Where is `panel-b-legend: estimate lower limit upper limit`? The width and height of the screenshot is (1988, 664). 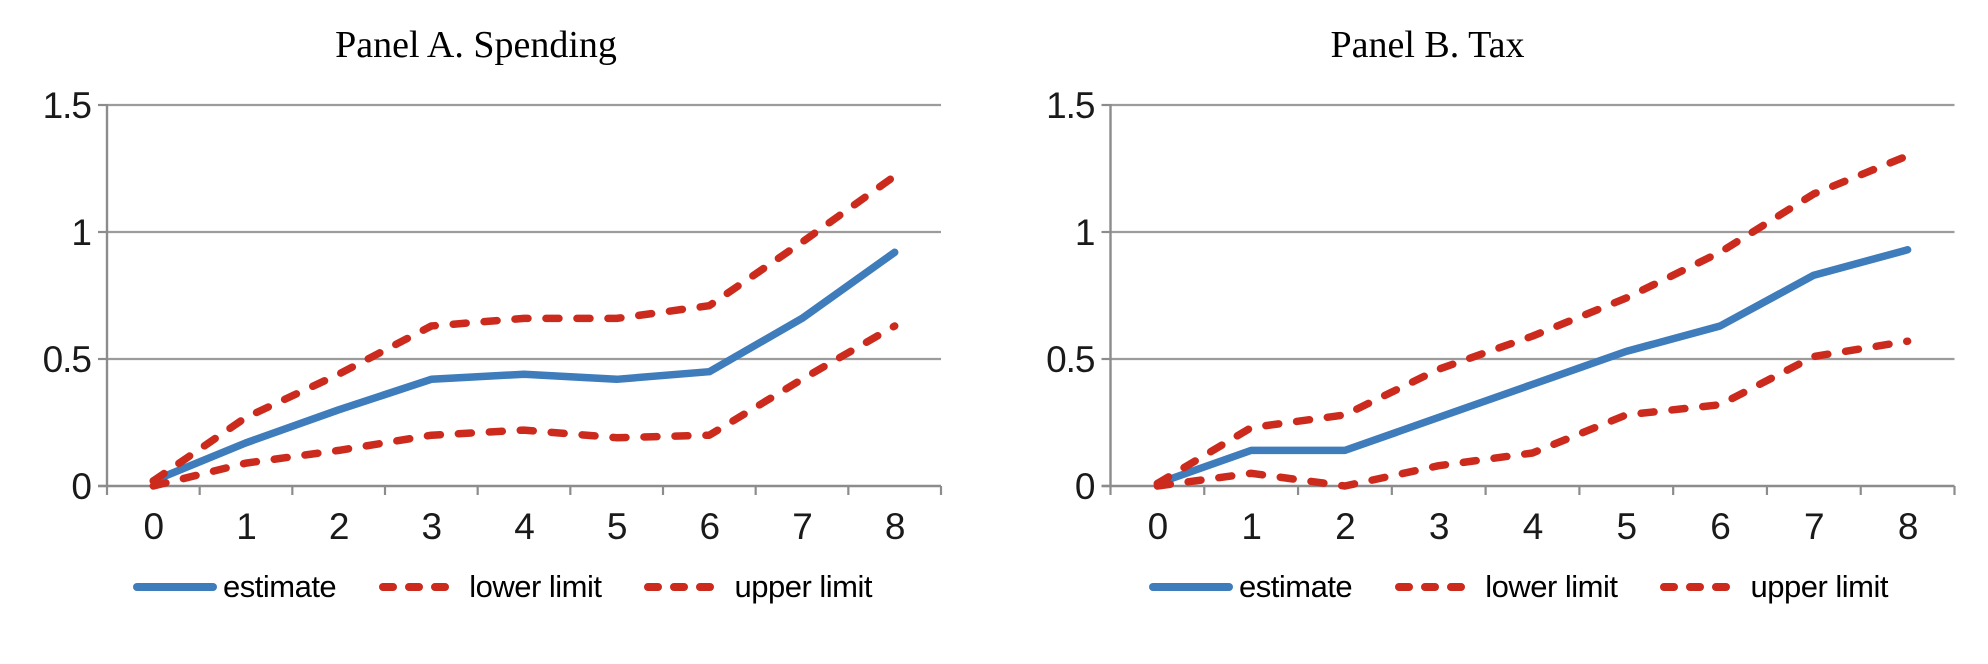
panel-b-legend: estimate lower limit upper limit is located at coordinates (1504, 587).